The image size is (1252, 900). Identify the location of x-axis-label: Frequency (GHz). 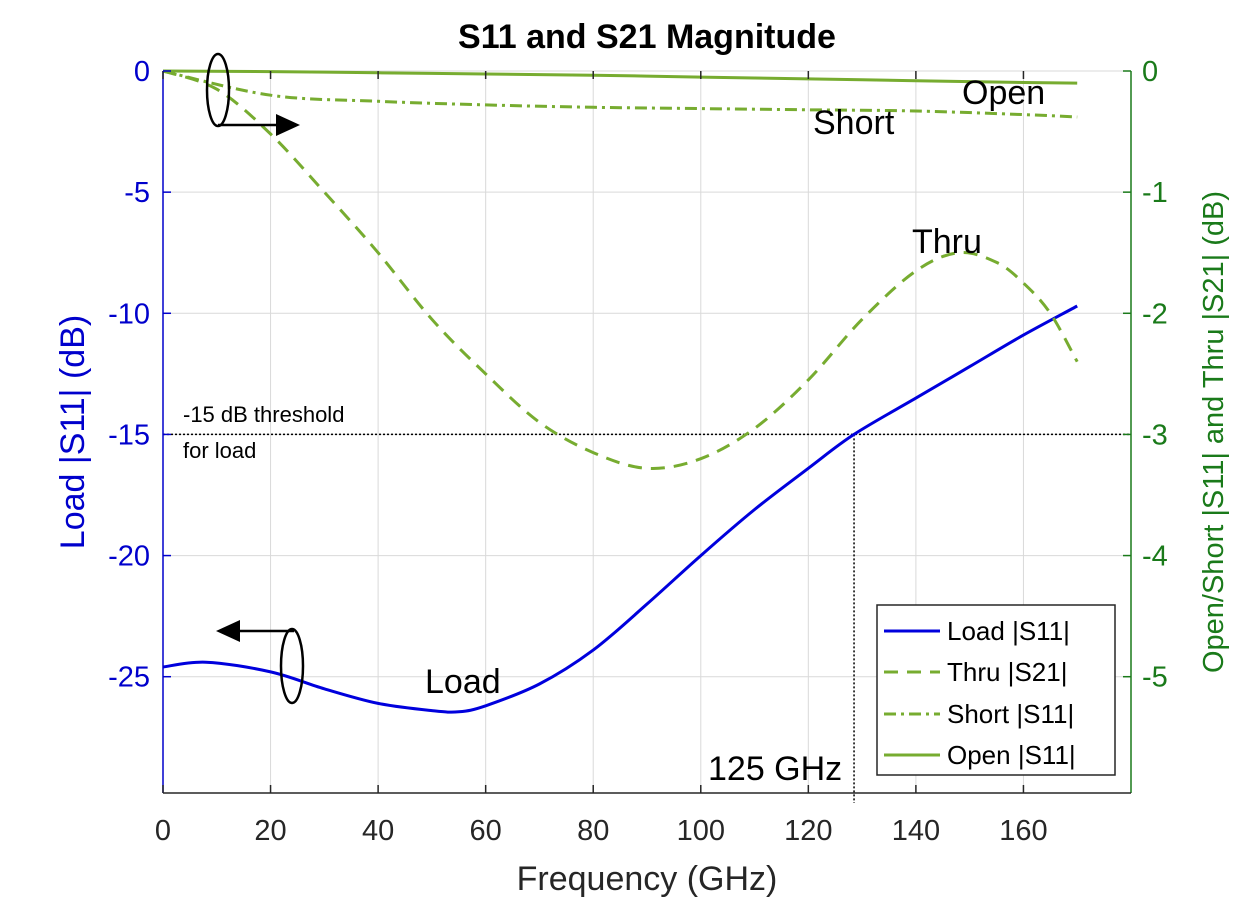
(647, 879).